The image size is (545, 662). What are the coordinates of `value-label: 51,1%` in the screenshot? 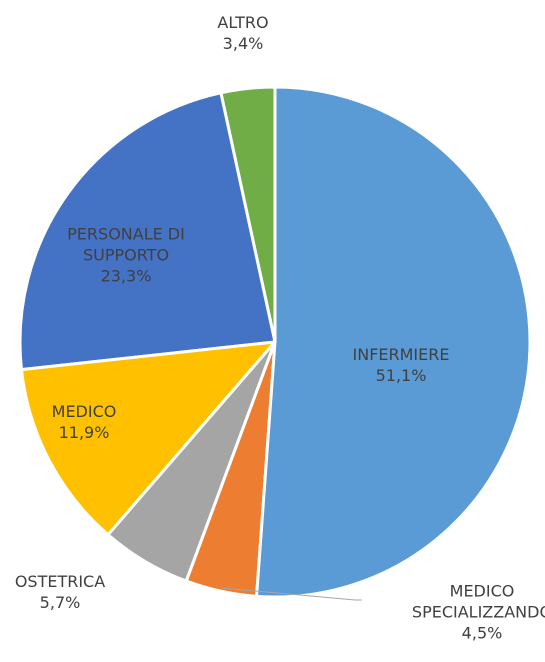 It's located at (401, 375).